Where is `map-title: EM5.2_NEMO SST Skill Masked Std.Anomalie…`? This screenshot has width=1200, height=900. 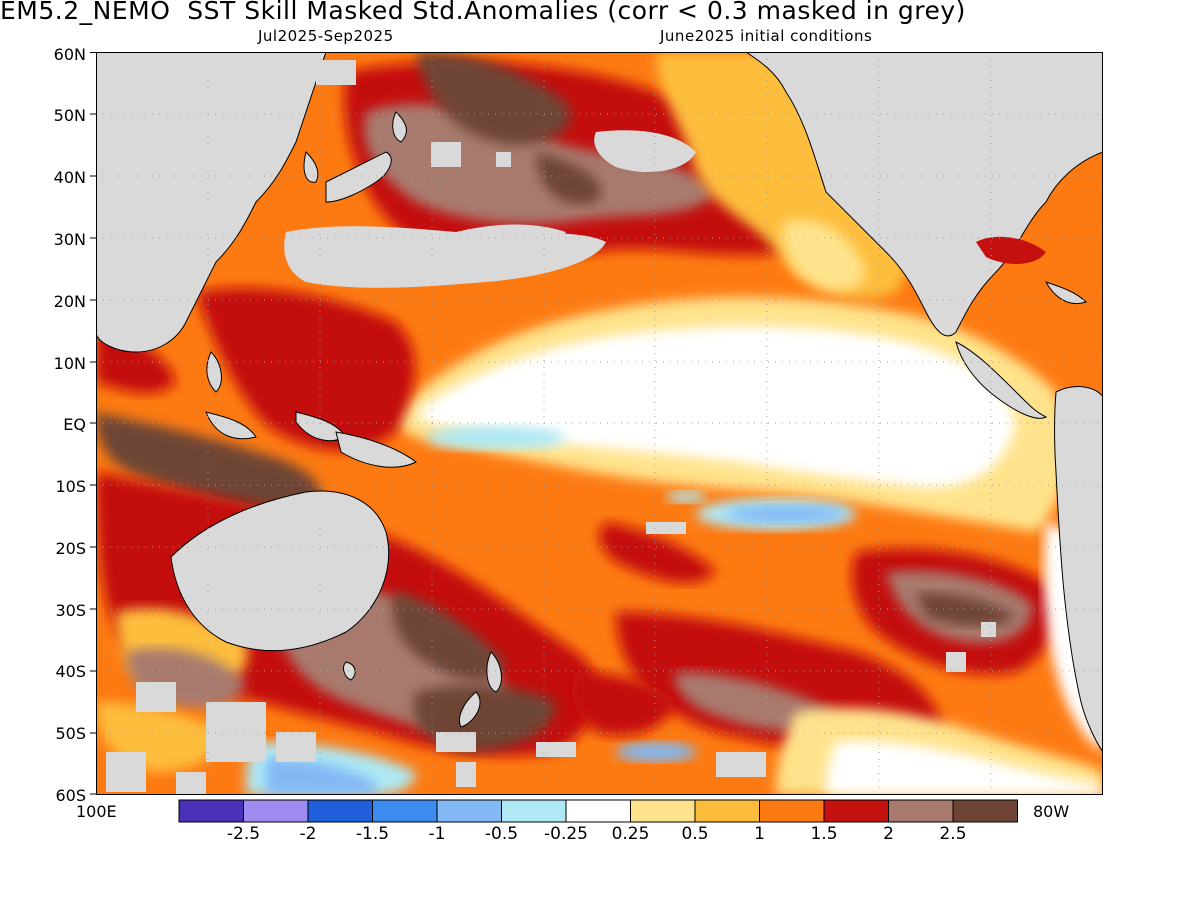
map-title: EM5.2_NEMO SST Skill Masked Std.Anomalie… is located at coordinates (483, 12).